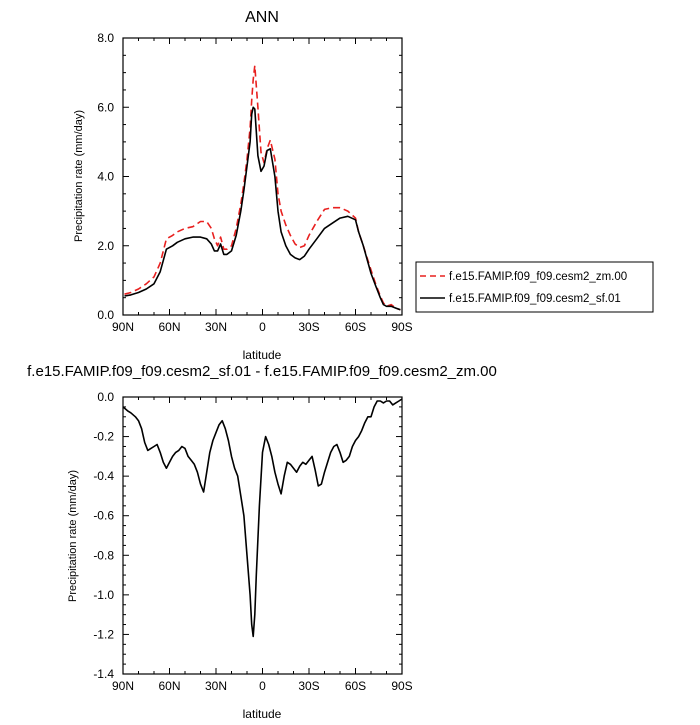 The width and height of the screenshot is (700, 725). What do you see at coordinates (103, 674) in the screenshot?
I see `bottom-y-tick-label: -1.4` at bounding box center [103, 674].